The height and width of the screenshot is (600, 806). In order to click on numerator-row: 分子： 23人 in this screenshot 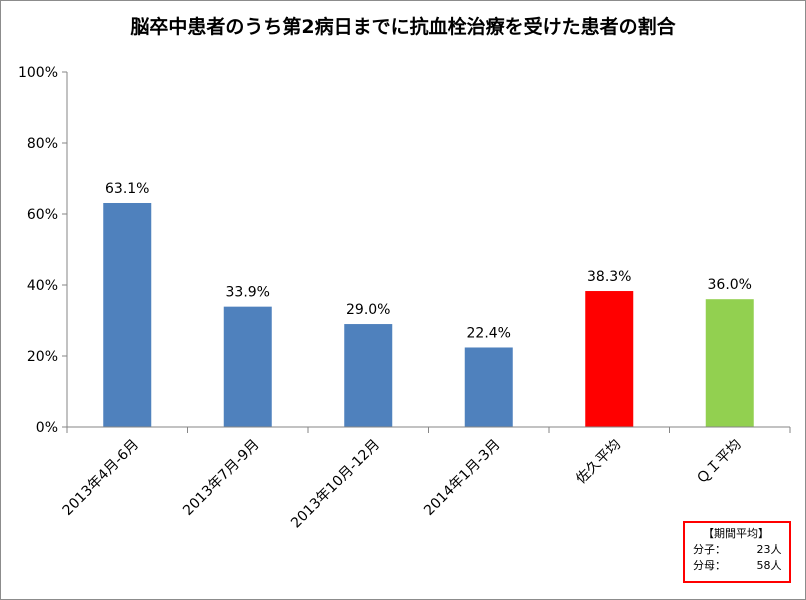, I will do `click(741, 550)`.